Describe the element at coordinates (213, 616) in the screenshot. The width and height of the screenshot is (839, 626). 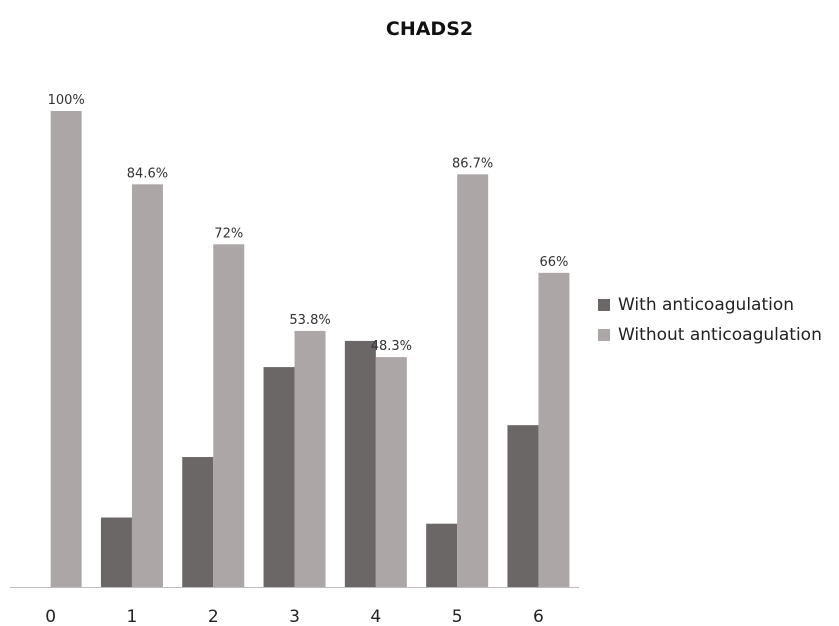
I see `x-tick-label-2: 2` at that location.